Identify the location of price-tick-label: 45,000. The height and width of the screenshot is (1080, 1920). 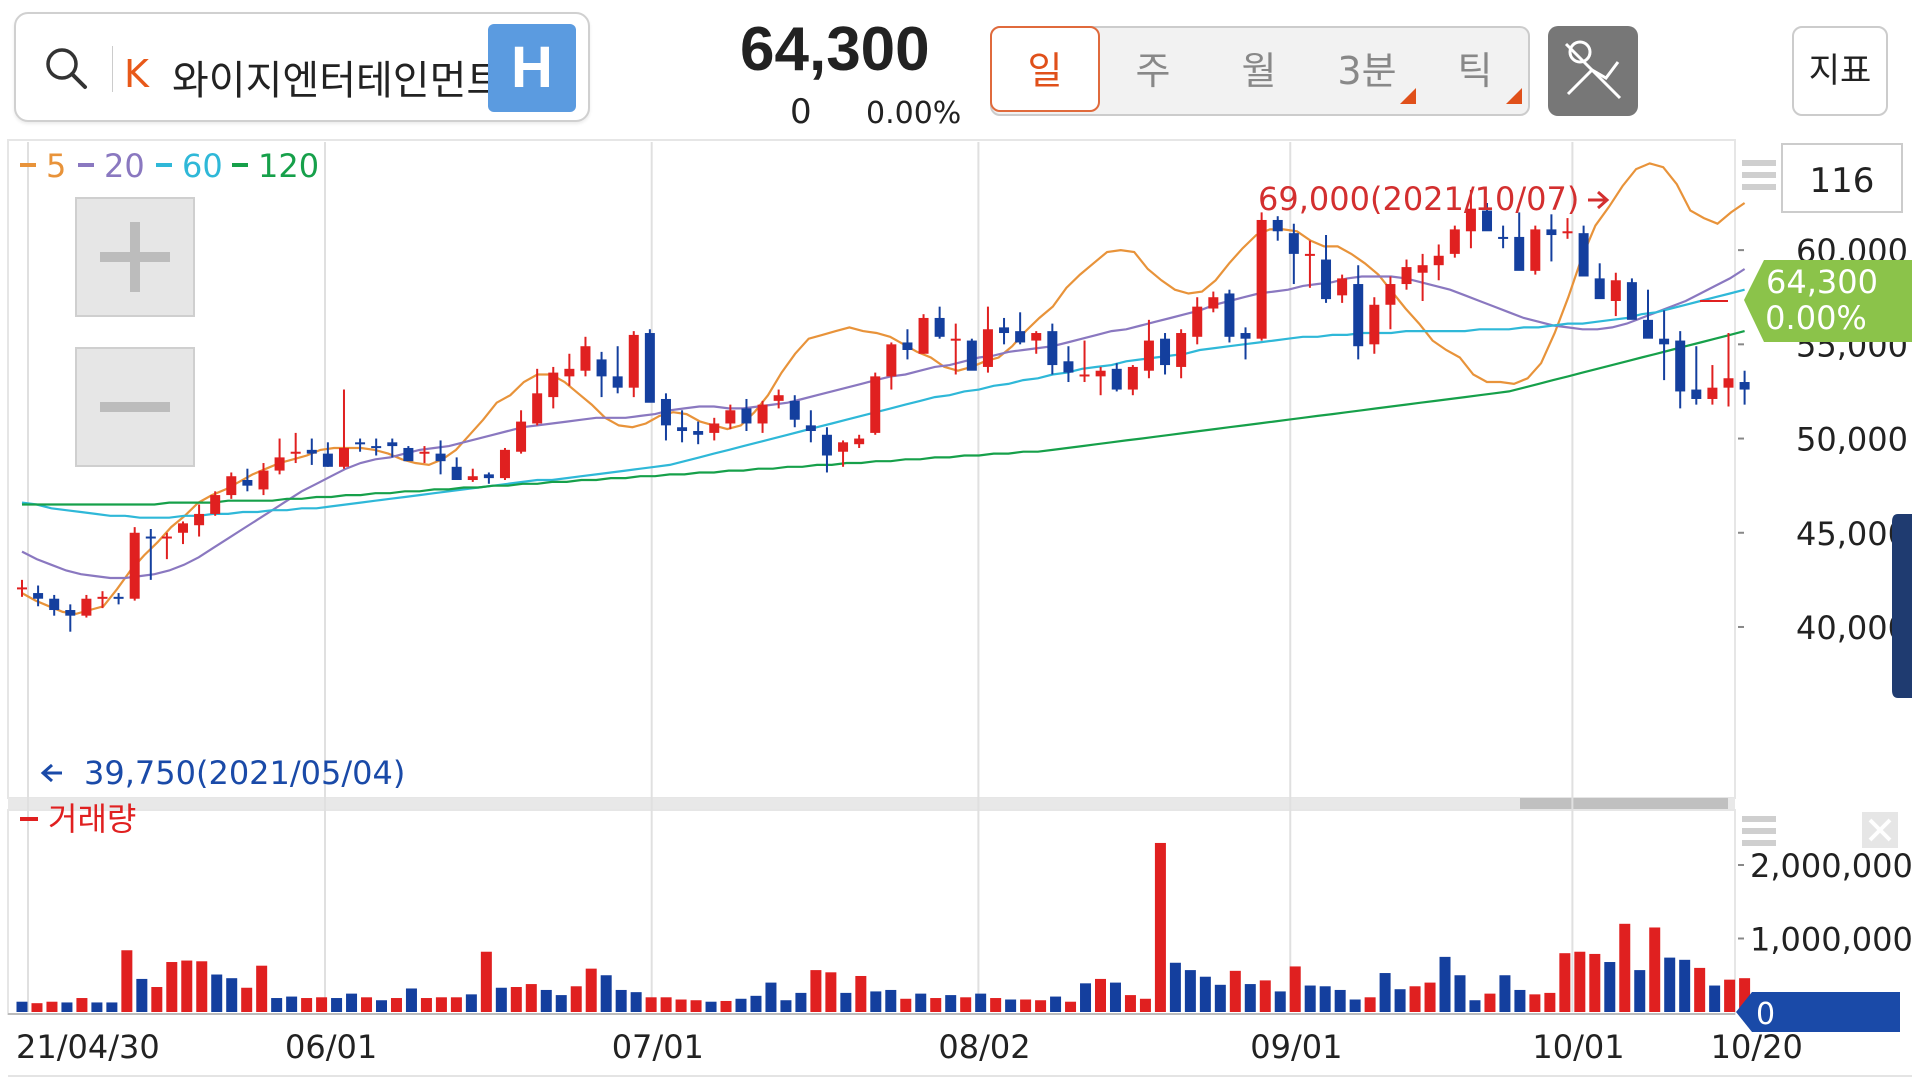
(1852, 534).